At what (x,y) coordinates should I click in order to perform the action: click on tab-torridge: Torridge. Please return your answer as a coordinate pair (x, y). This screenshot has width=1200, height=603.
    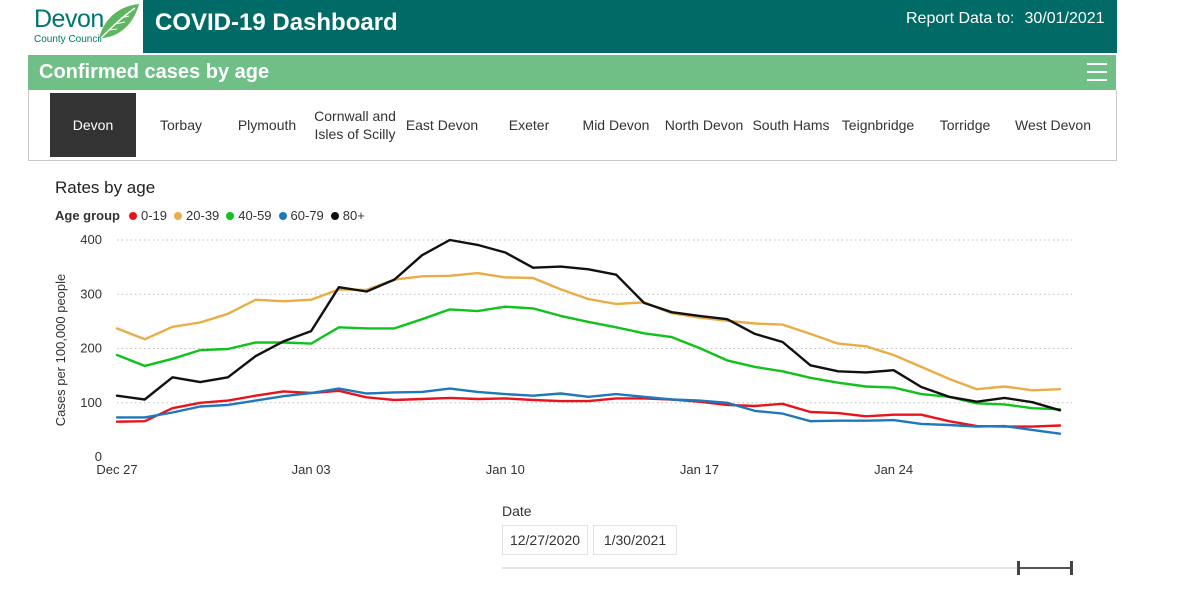
    Looking at the image, I should click on (965, 125).